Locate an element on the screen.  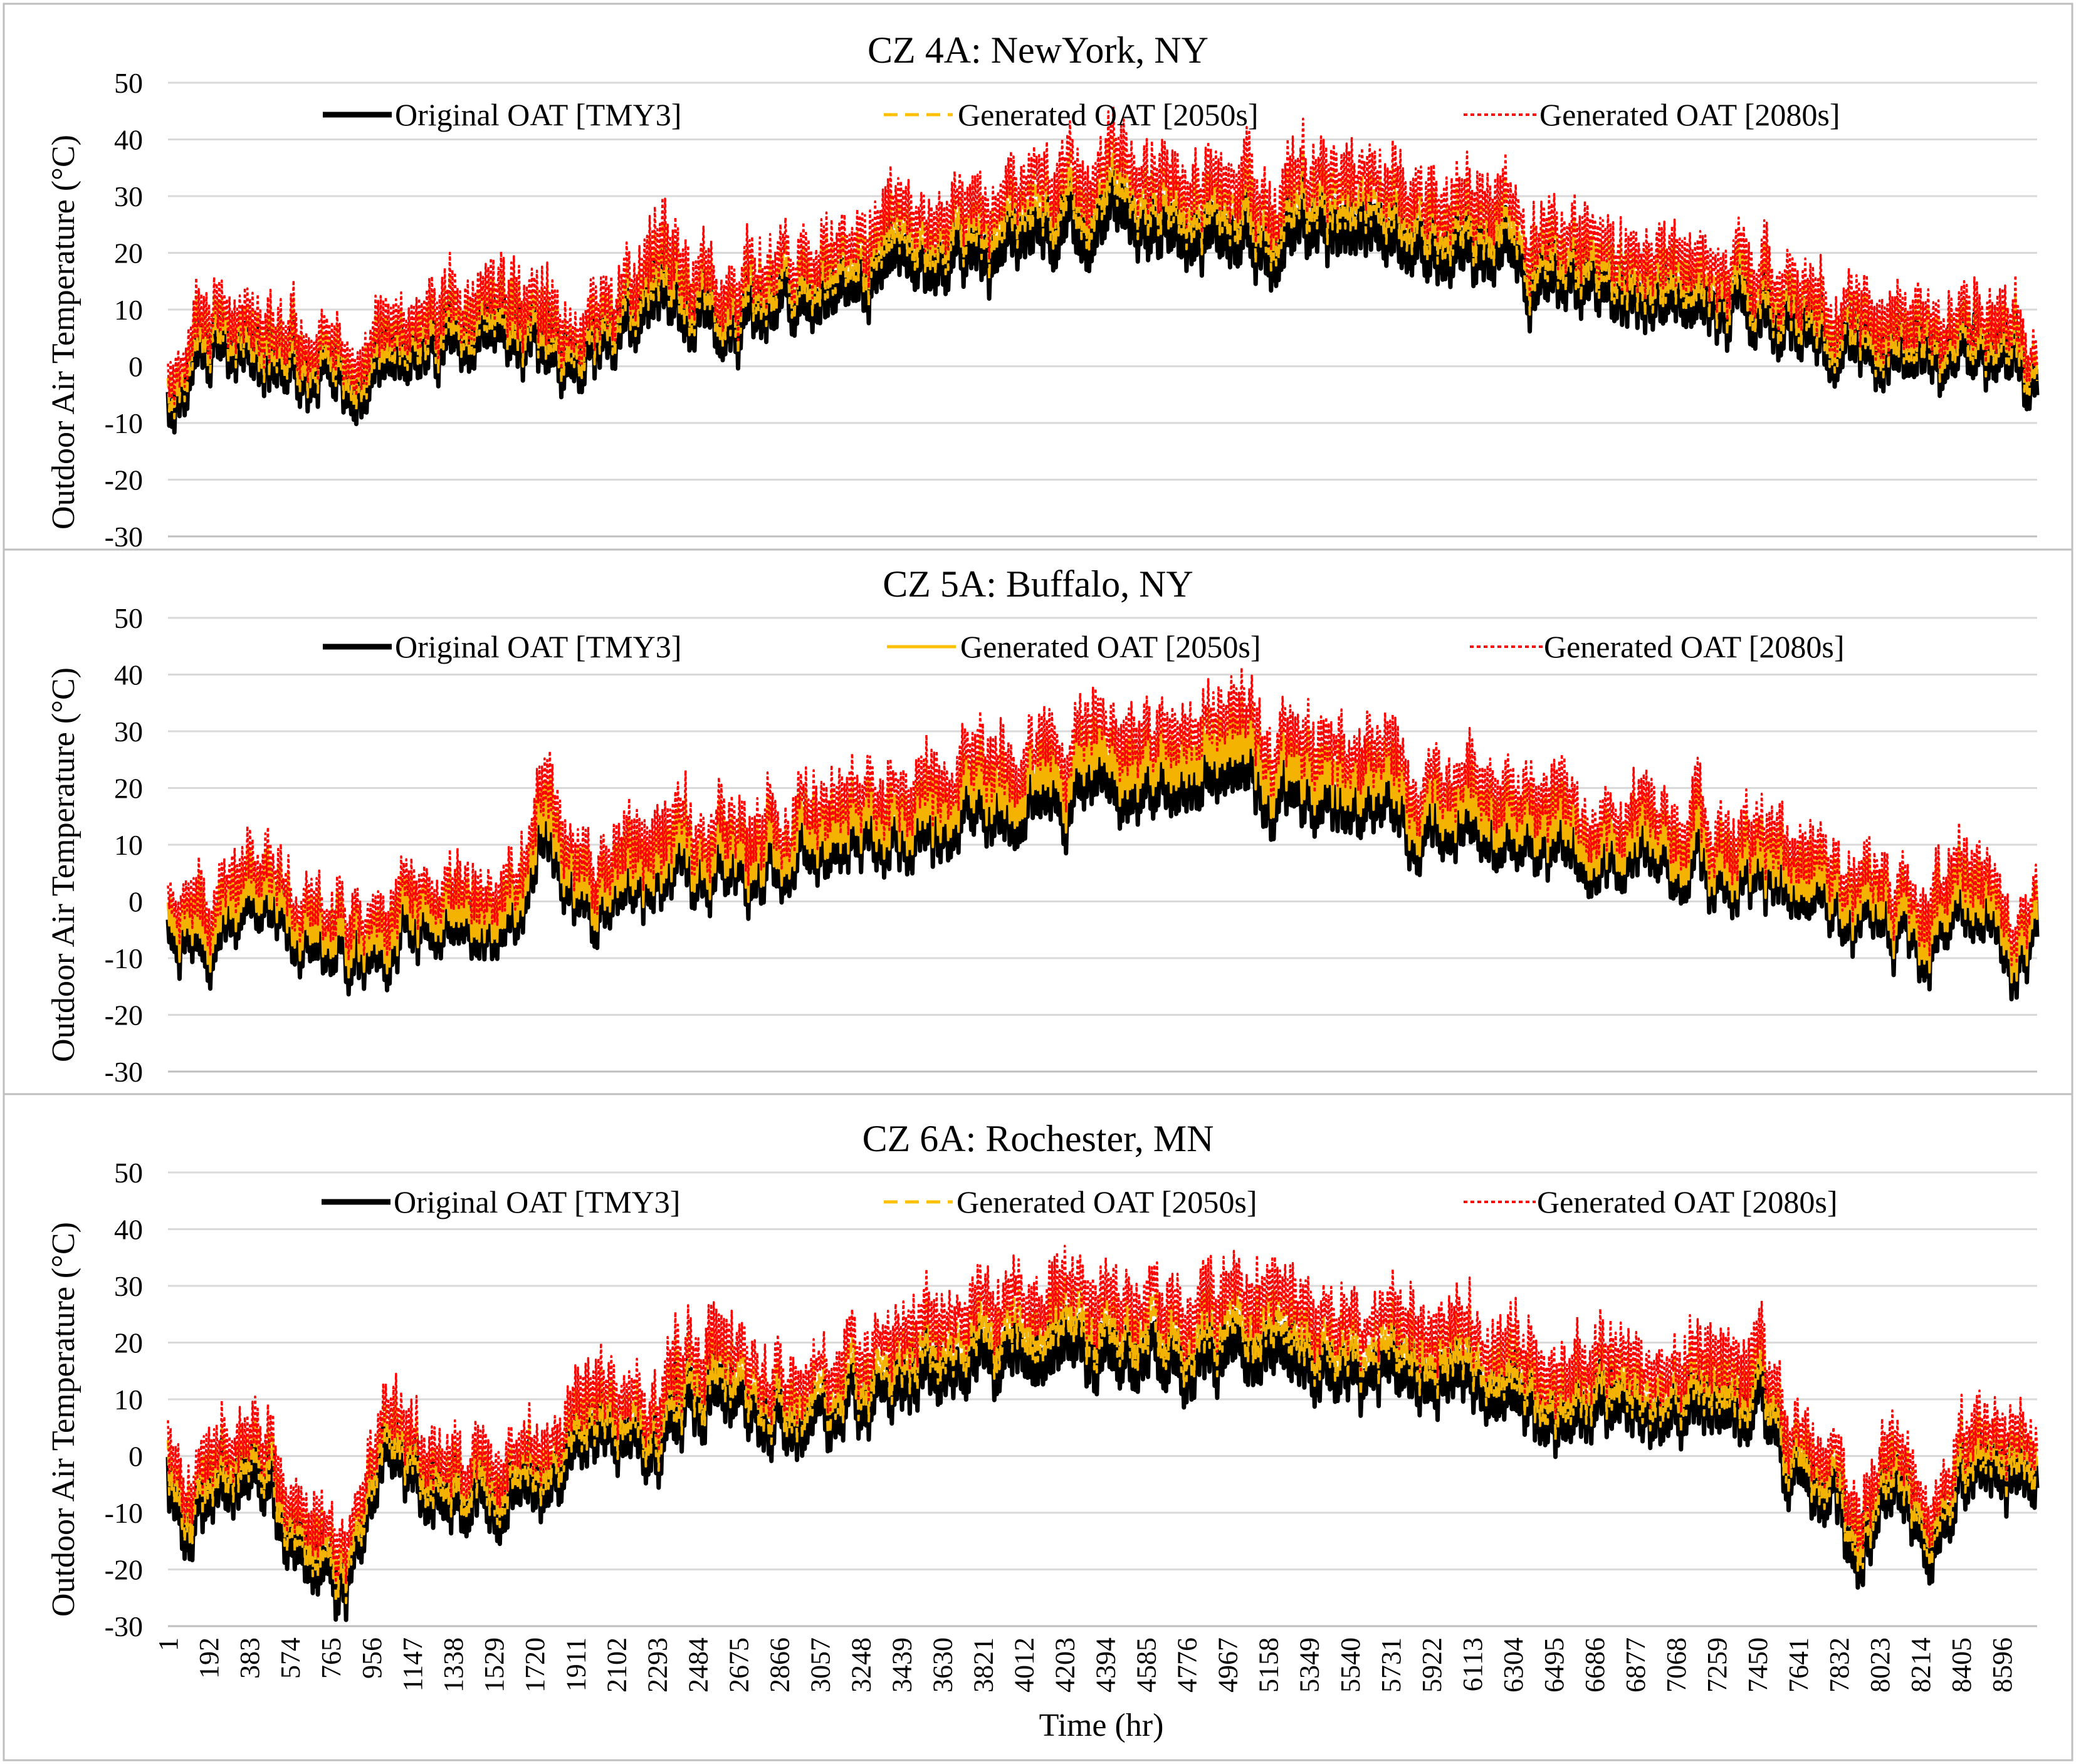
x-tick-label: 6304 is located at coordinates (1513, 1665).